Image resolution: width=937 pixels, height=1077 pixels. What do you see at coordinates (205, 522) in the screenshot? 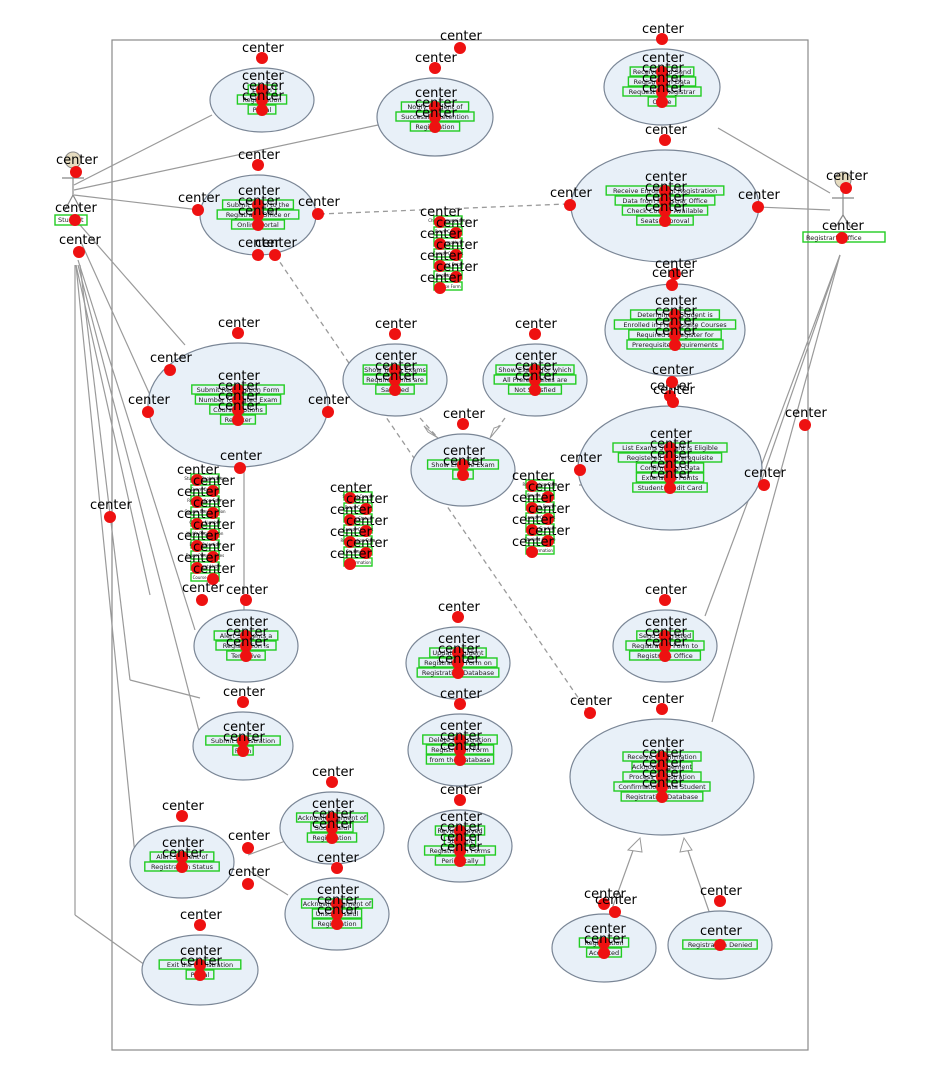
I see `stray-label: Course Number` at bounding box center [205, 522].